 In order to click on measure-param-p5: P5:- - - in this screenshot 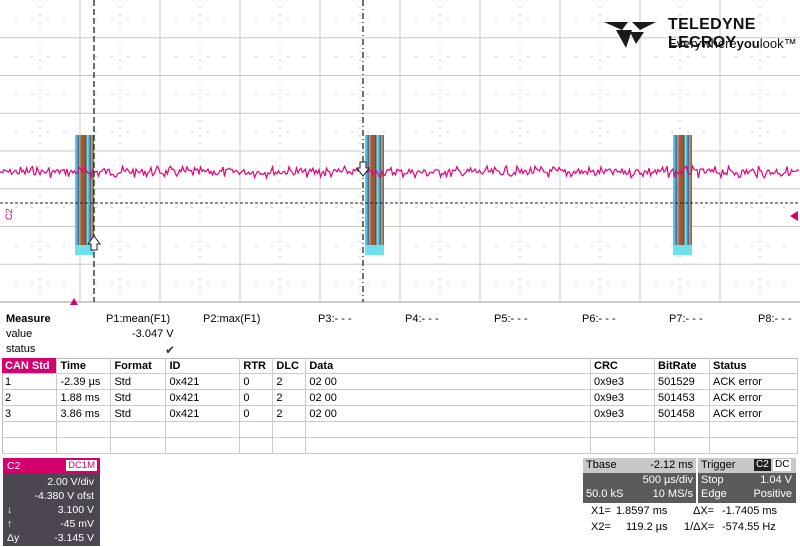, I will do `click(511, 319)`.